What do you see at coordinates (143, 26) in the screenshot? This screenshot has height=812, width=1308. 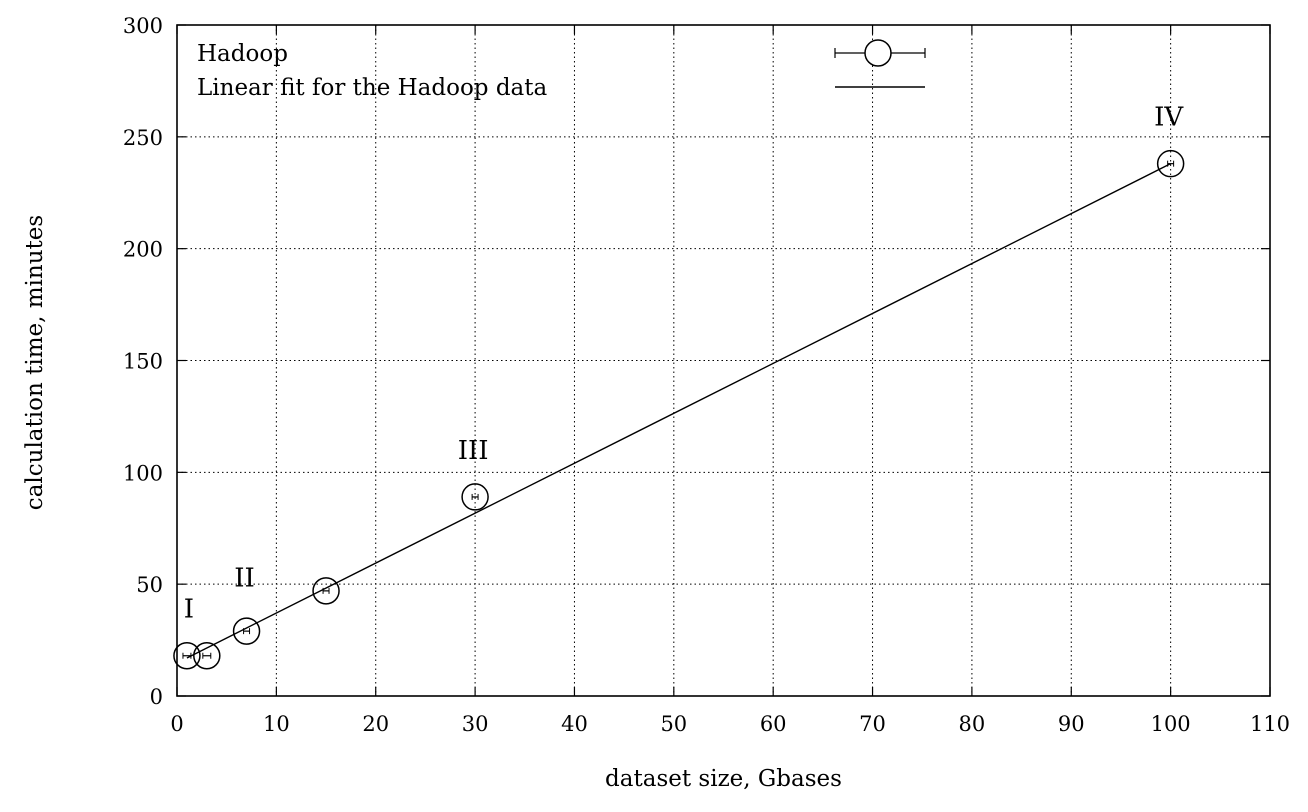 I see `y-tick-label: 300` at bounding box center [143, 26].